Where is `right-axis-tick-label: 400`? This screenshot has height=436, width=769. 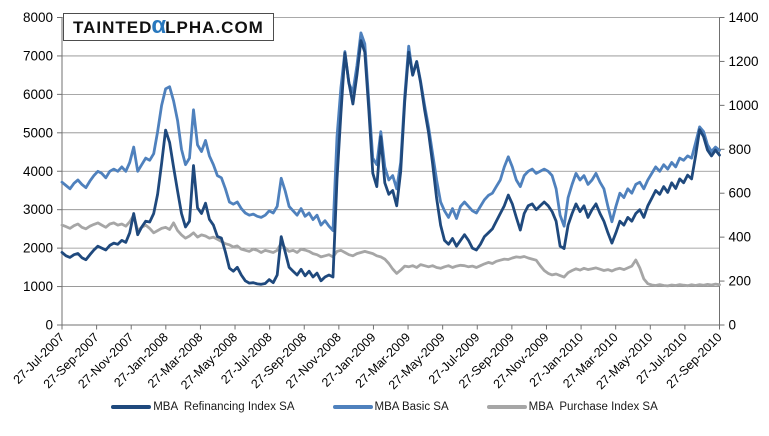
right-axis-tick-label: 400 is located at coordinates (740, 237).